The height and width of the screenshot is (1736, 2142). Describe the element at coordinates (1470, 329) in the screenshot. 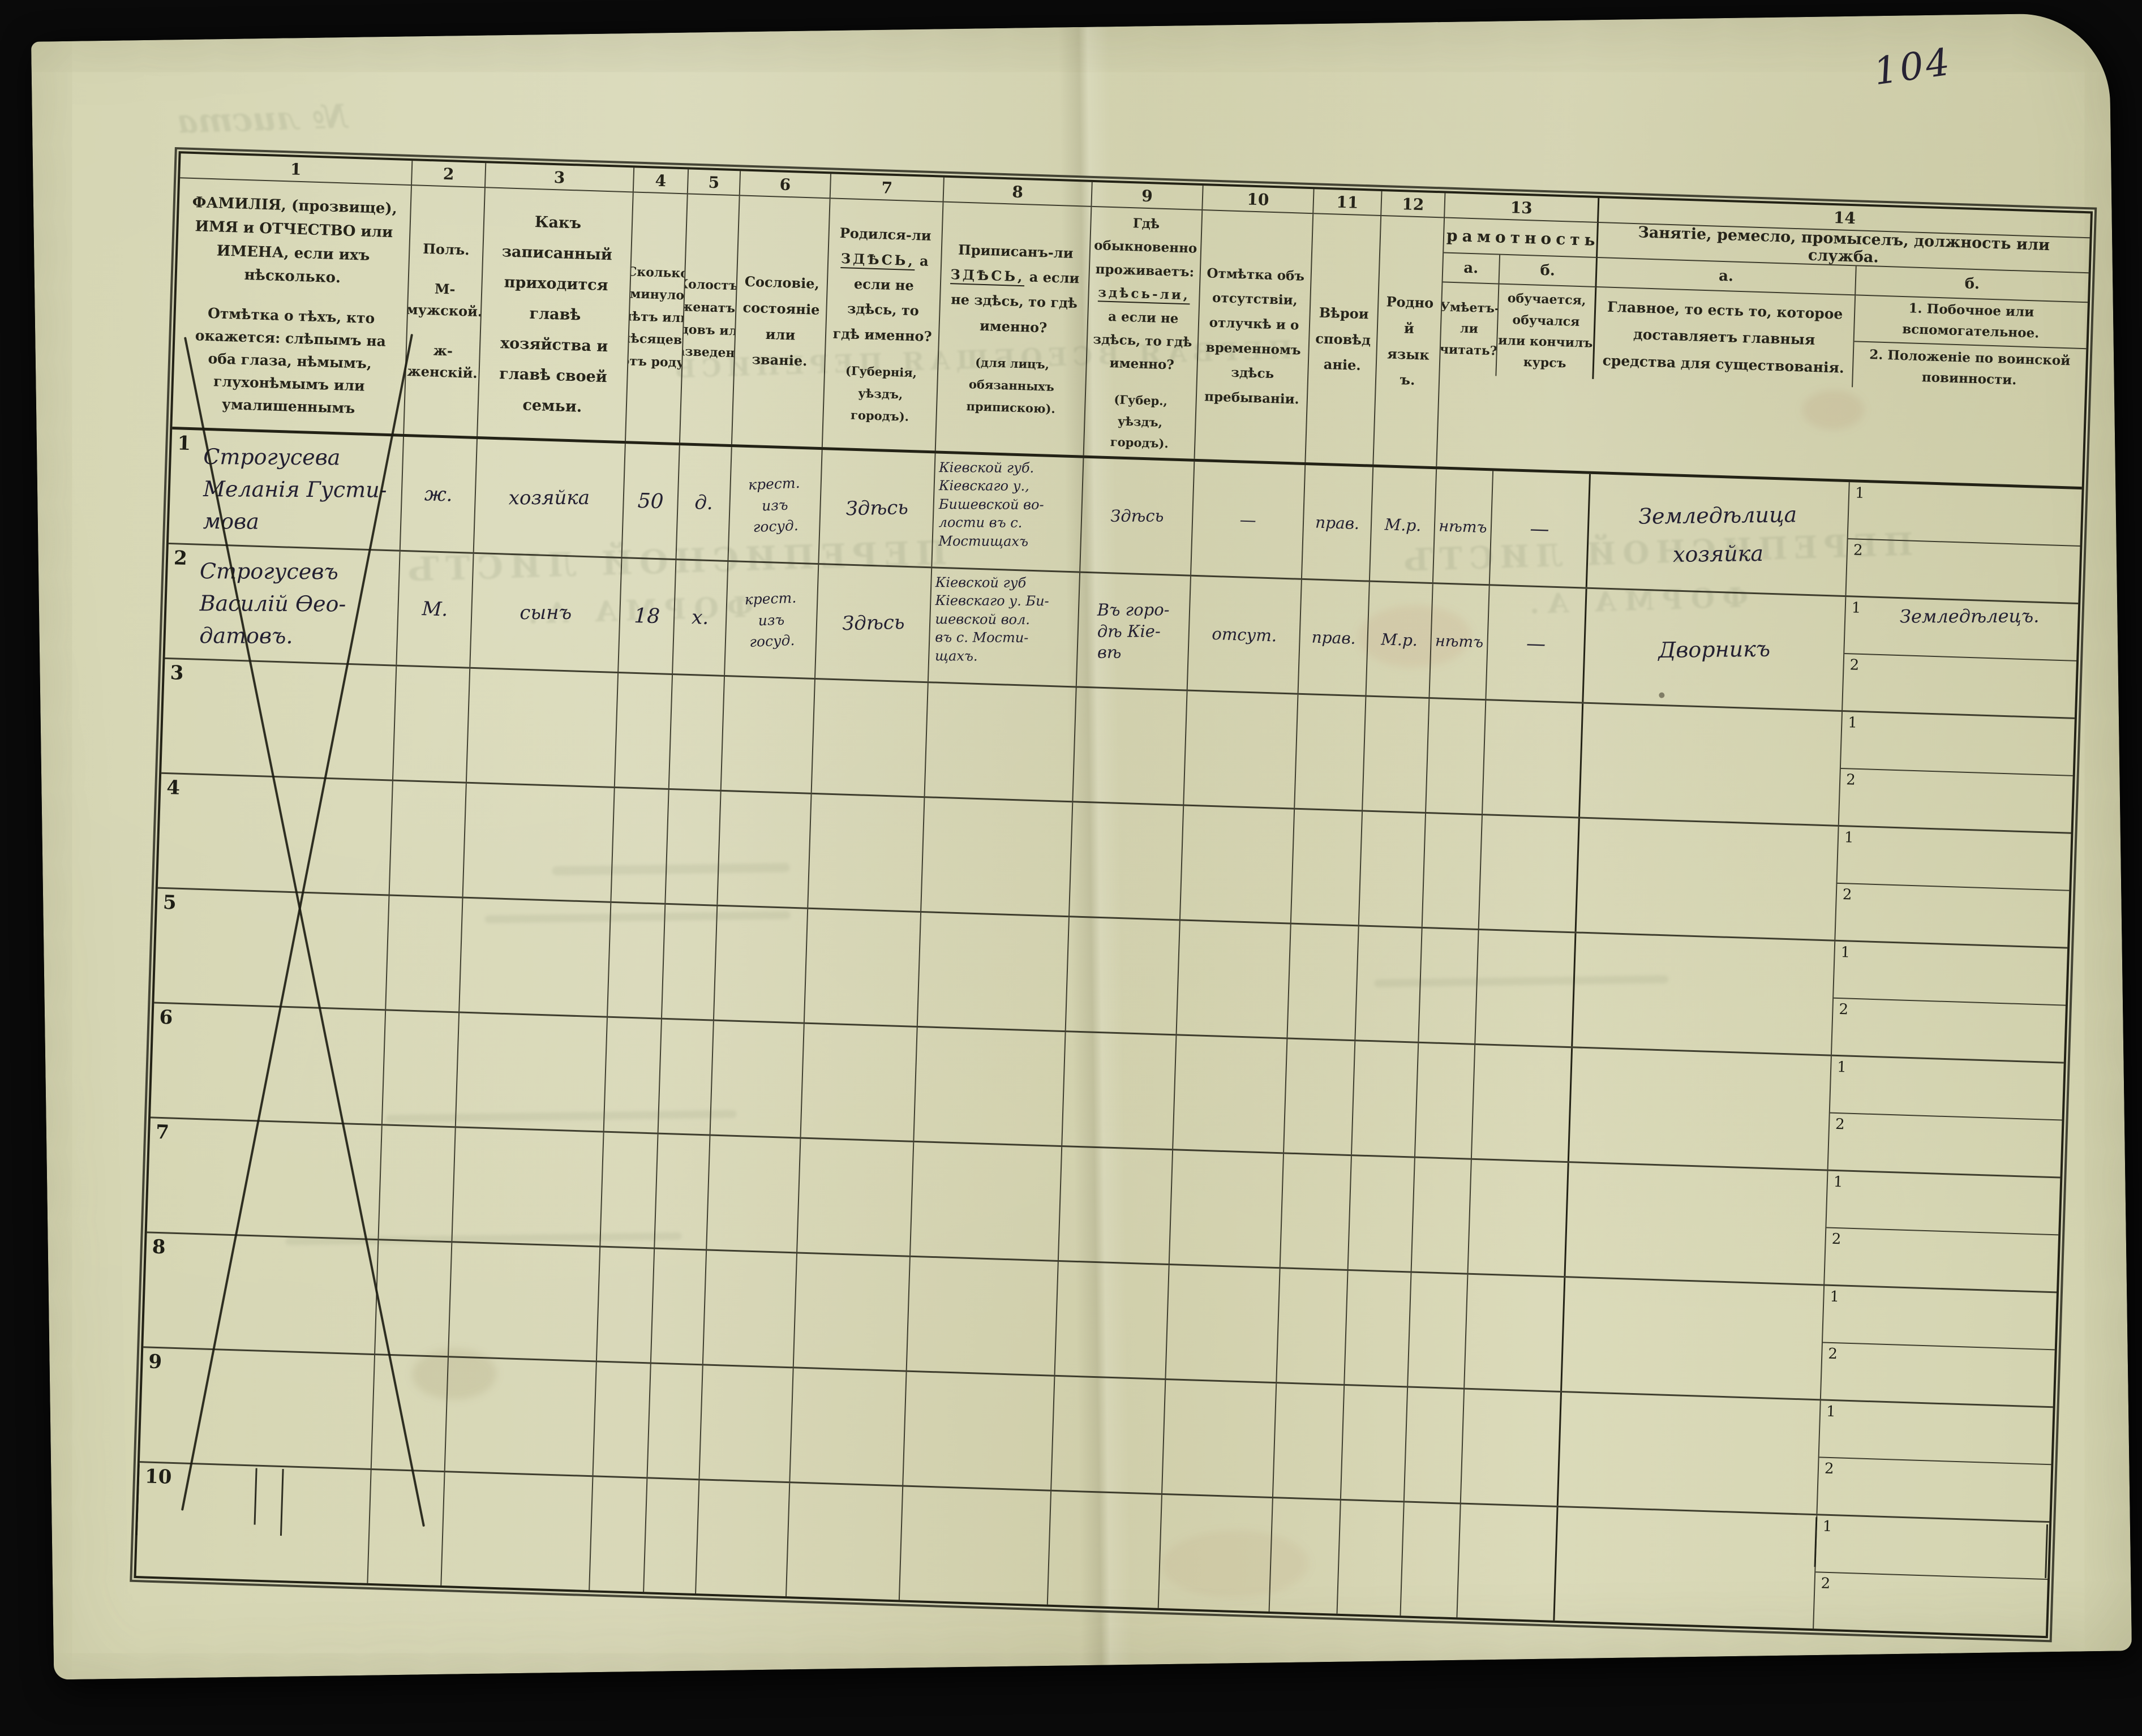

I see `subcol-header-can-read: Умѣетъ-ли читать?` at that location.